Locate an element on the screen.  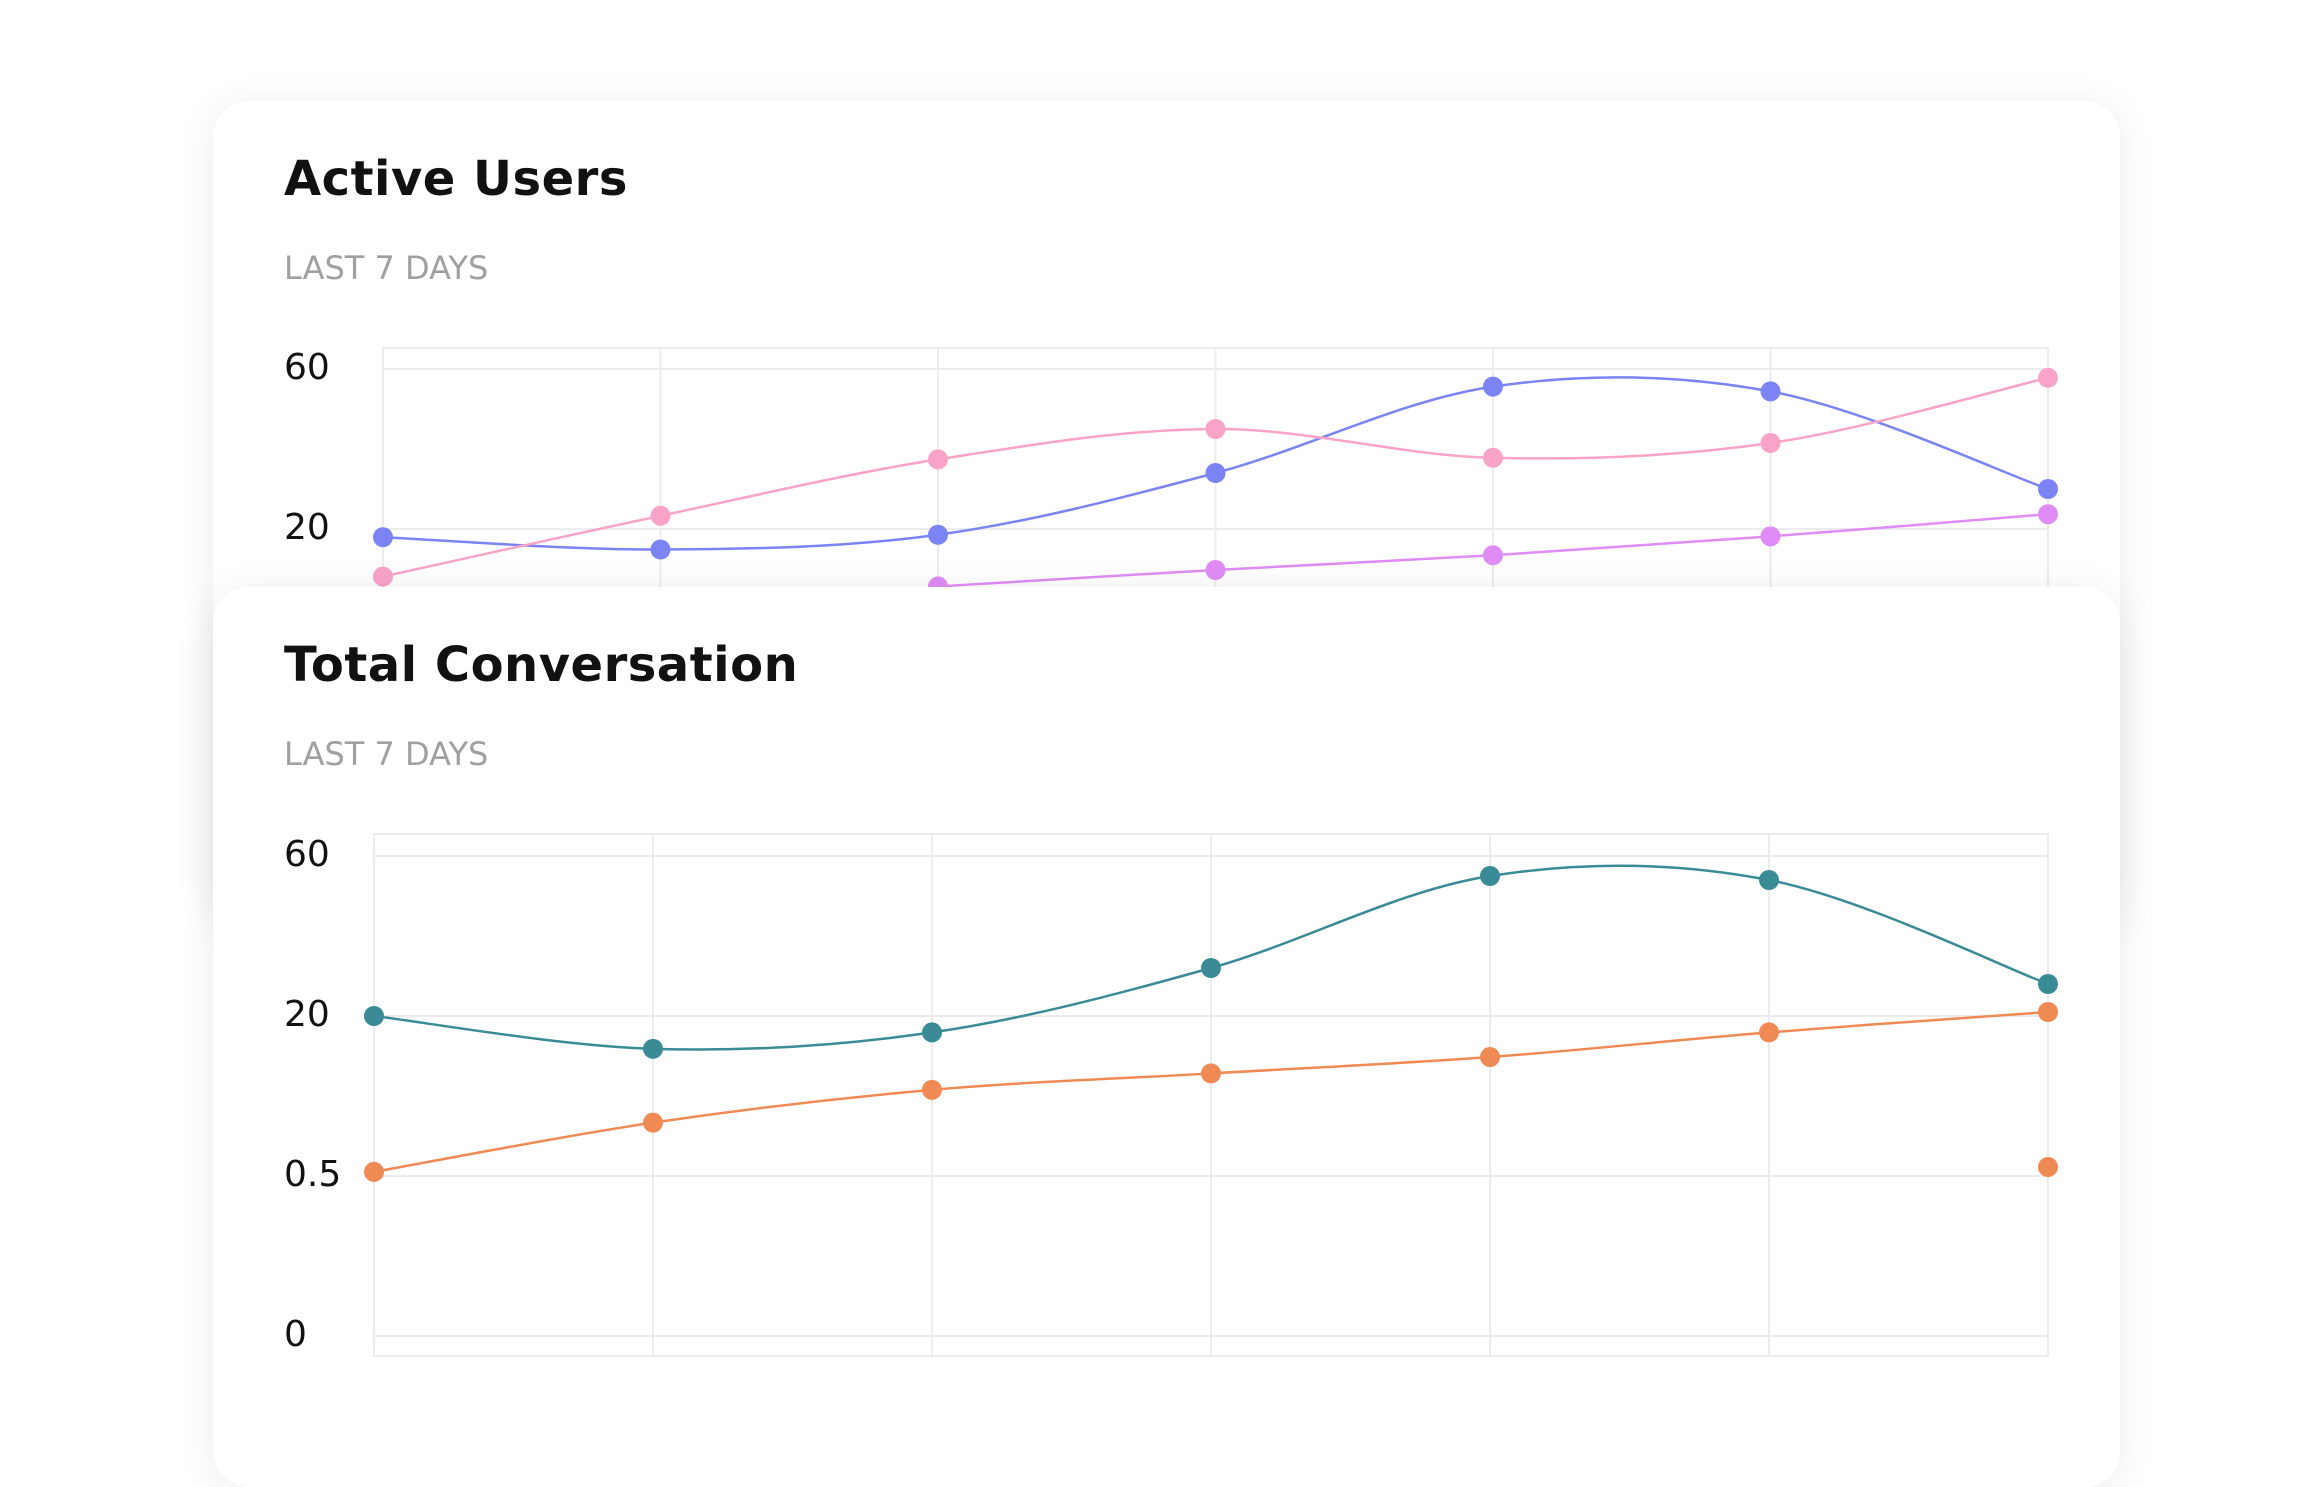
card-title: Active Users is located at coordinates (456, 179).